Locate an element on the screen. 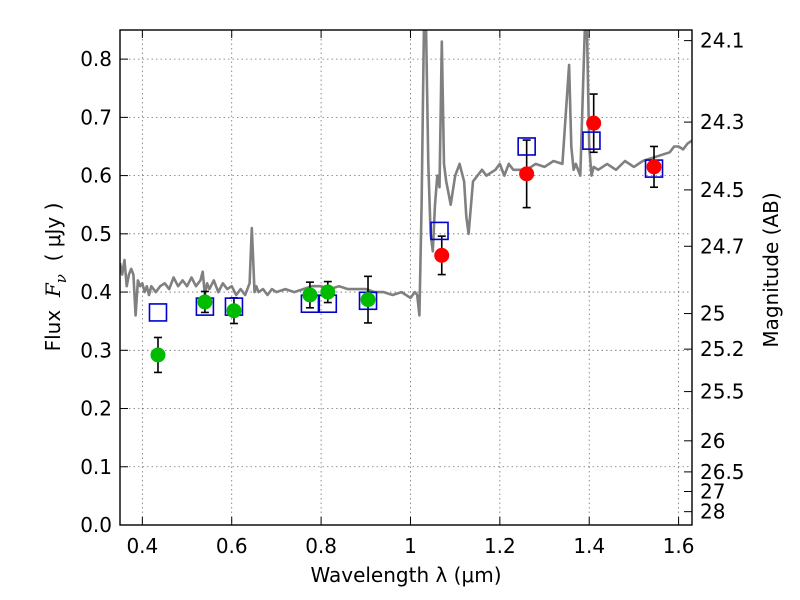 The width and height of the screenshot is (800, 600). right-tick-label: 28 is located at coordinates (712, 512).